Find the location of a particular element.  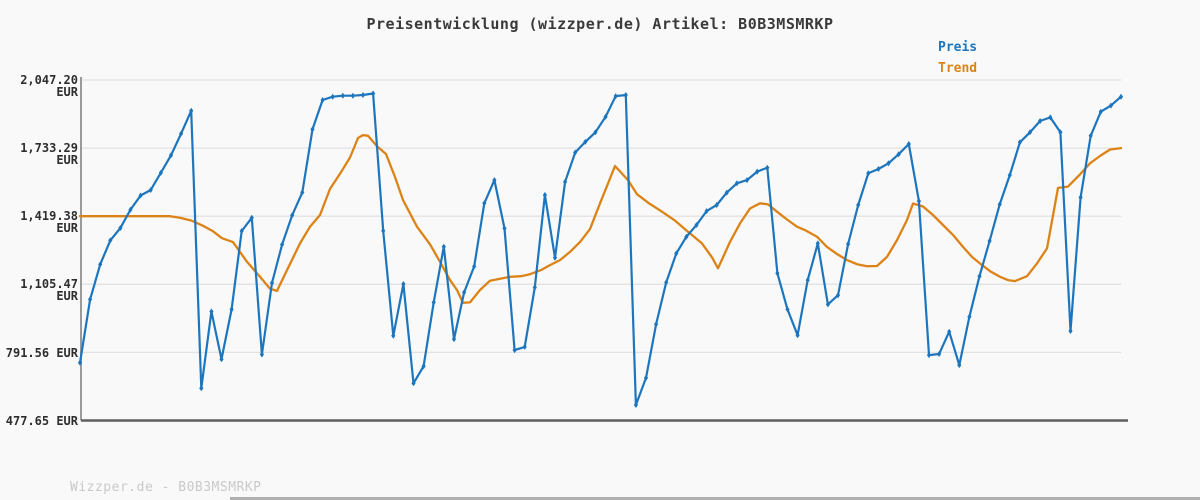

legend-item-preis: Preis is located at coordinates (958, 47).